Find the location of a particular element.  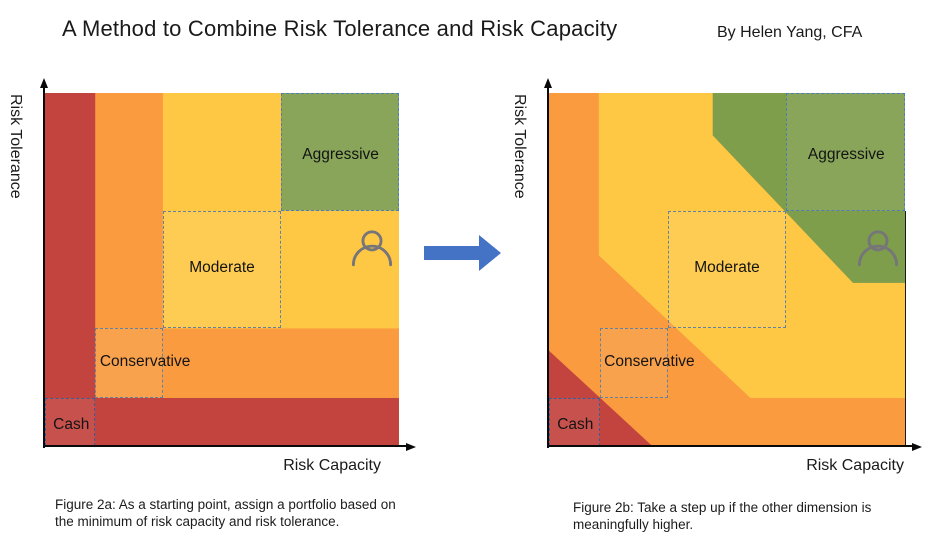

conservative-band-horizontal is located at coordinates (247, 363).